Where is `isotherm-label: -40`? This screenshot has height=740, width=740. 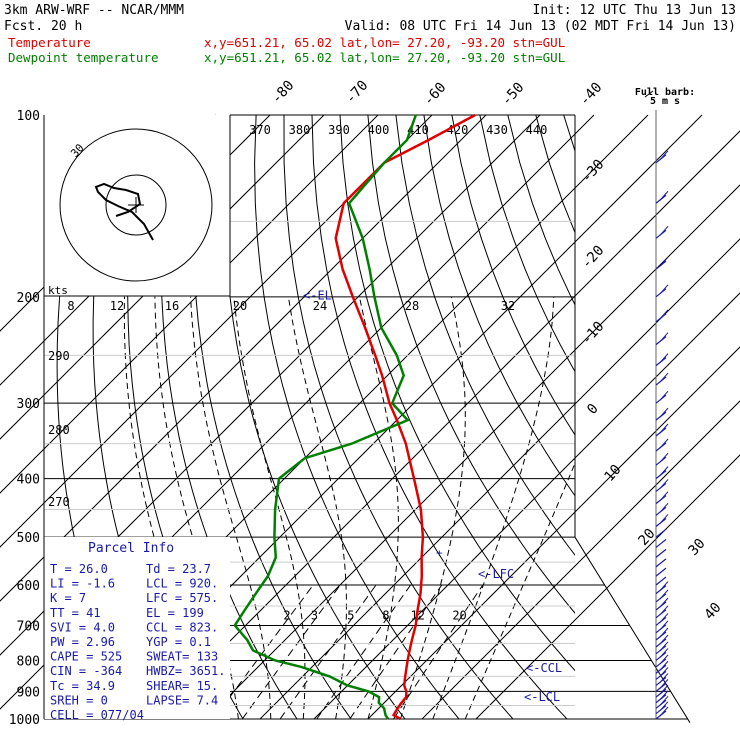 isotherm-label: -40 is located at coordinates (591, 95).